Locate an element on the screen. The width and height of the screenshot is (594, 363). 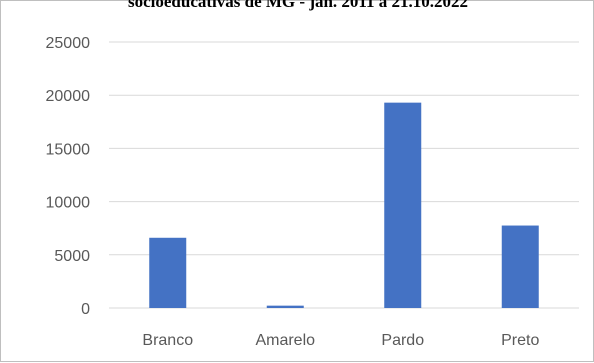
bar-pardo is located at coordinates (403, 205).